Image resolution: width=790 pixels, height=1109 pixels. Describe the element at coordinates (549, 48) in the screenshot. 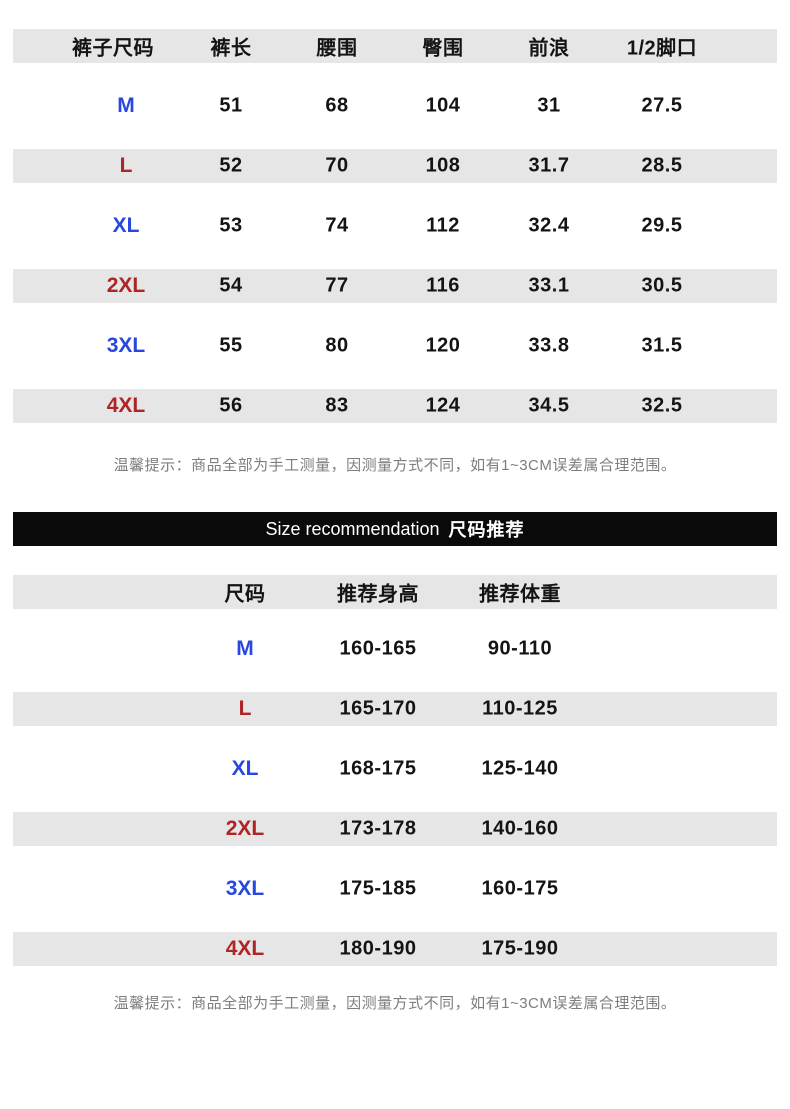

I see `header-front-rise: 前浪` at that location.